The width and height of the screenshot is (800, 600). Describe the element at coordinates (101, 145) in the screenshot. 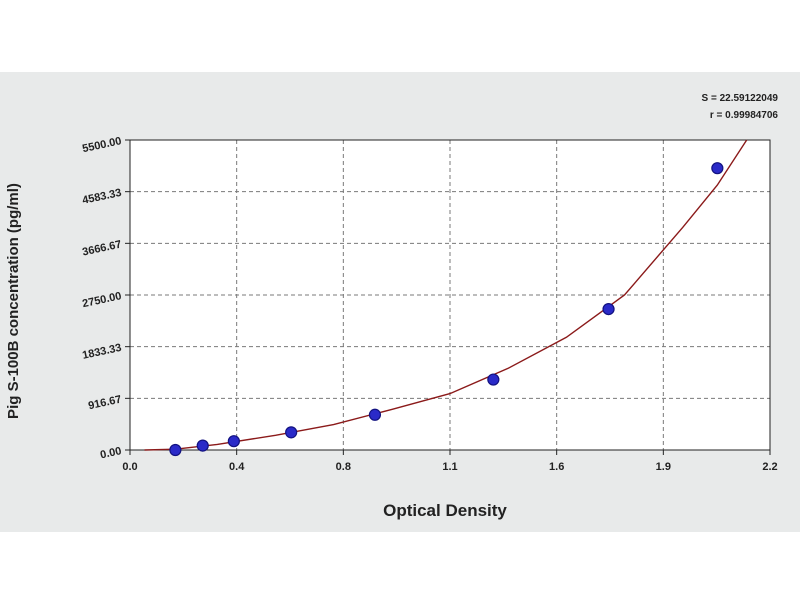

I see `y-tick-label: 5500.00` at that location.